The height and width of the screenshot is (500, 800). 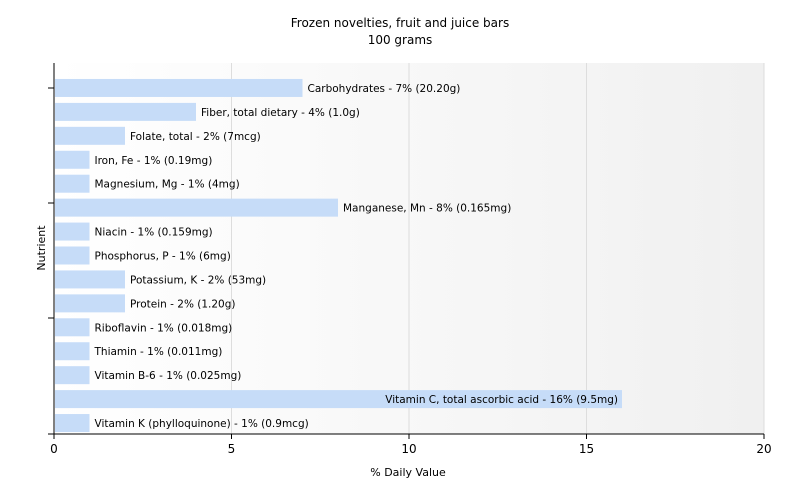 I want to click on bar-label: Thiamin - 1% (0.011mg), so click(x=158, y=352).